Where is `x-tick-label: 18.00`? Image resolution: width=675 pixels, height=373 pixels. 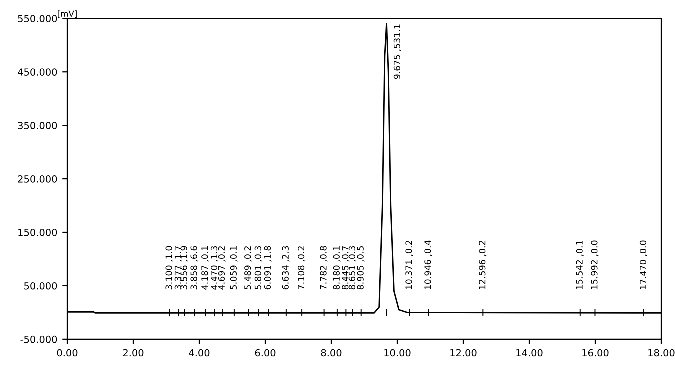
x-tick-label: 18.00 is located at coordinates (661, 353).